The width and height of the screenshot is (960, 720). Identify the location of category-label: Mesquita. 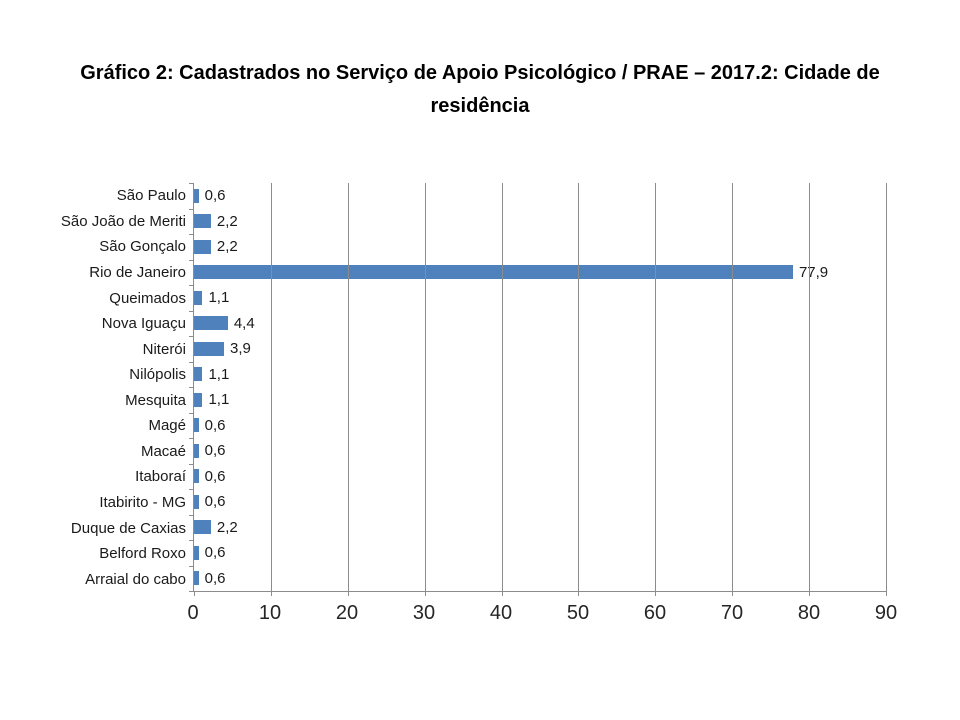
(155, 400).